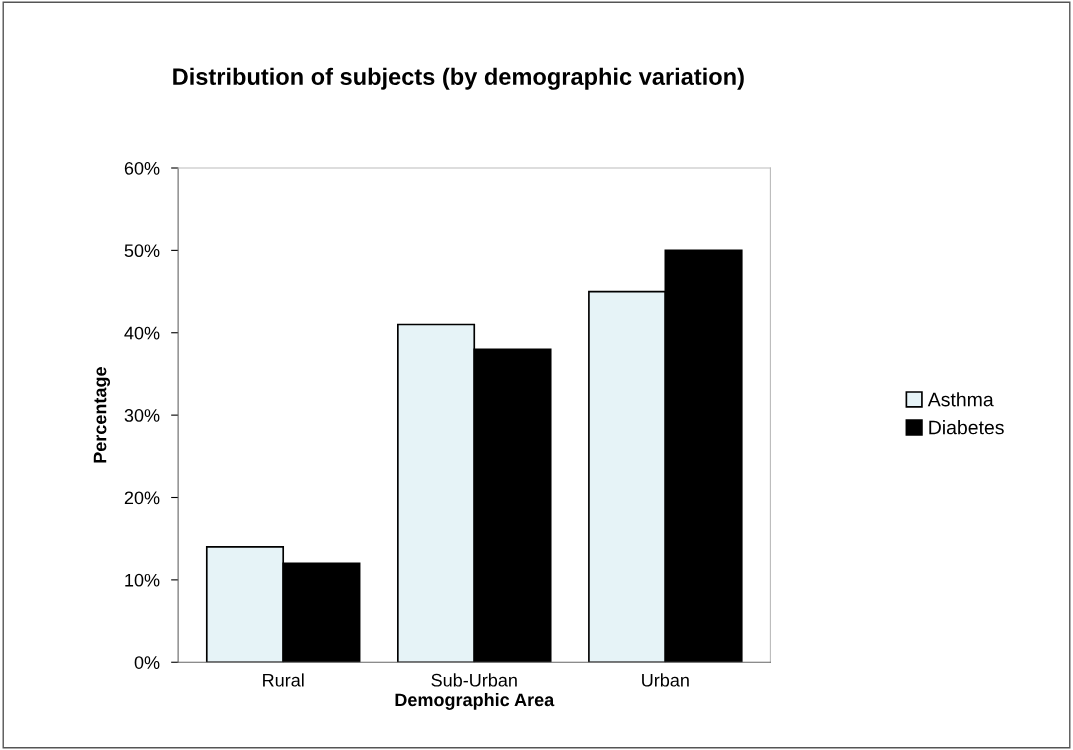  Describe the element at coordinates (475, 701) in the screenshot. I see `x-axis-title: Demographic Area` at that location.